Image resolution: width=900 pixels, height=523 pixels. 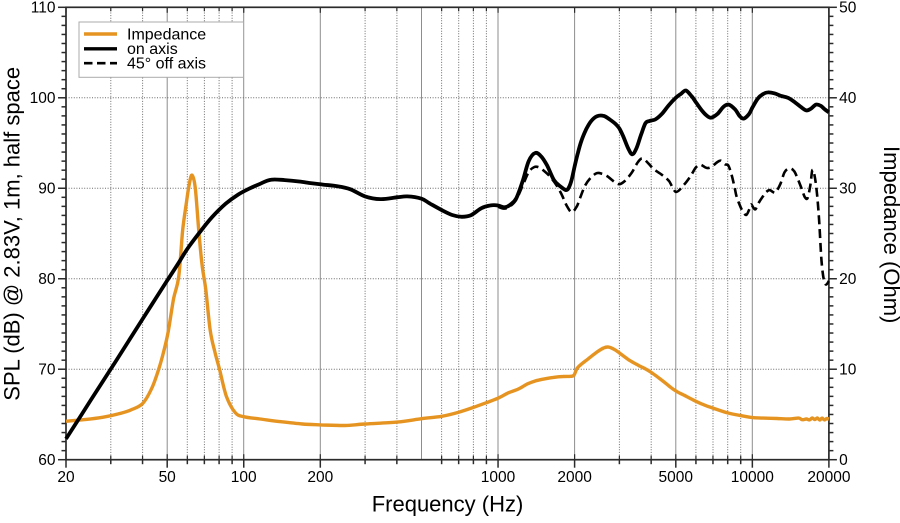 What do you see at coordinates (889, 234) in the screenshot?
I see `svg-text: Impedance (Ohm)` at bounding box center [889, 234].